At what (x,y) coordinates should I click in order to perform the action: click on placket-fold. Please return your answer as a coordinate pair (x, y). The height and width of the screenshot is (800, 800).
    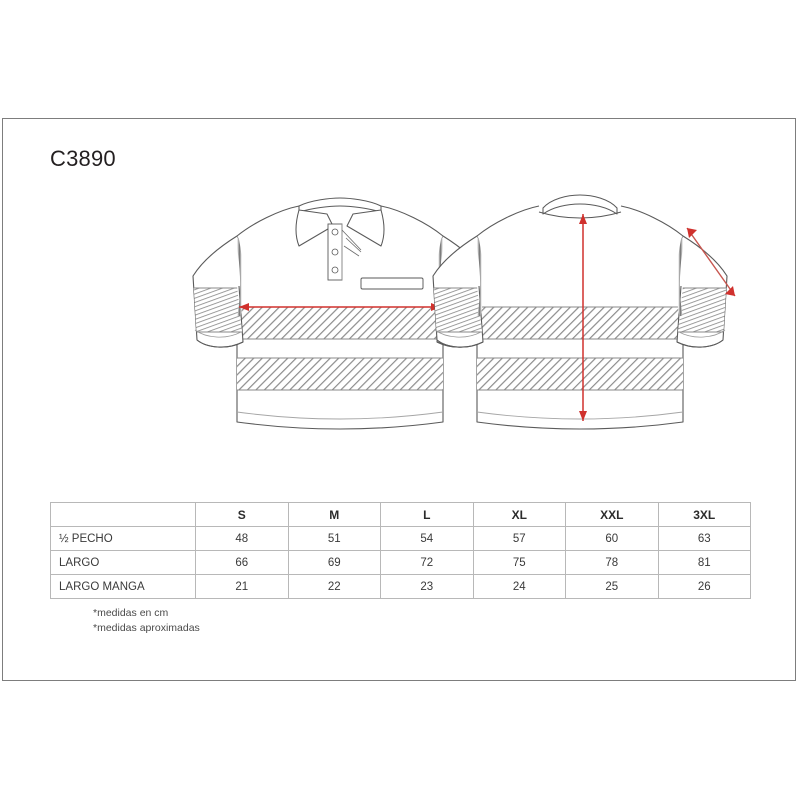
    Looking at the image, I should click on (351, 243).